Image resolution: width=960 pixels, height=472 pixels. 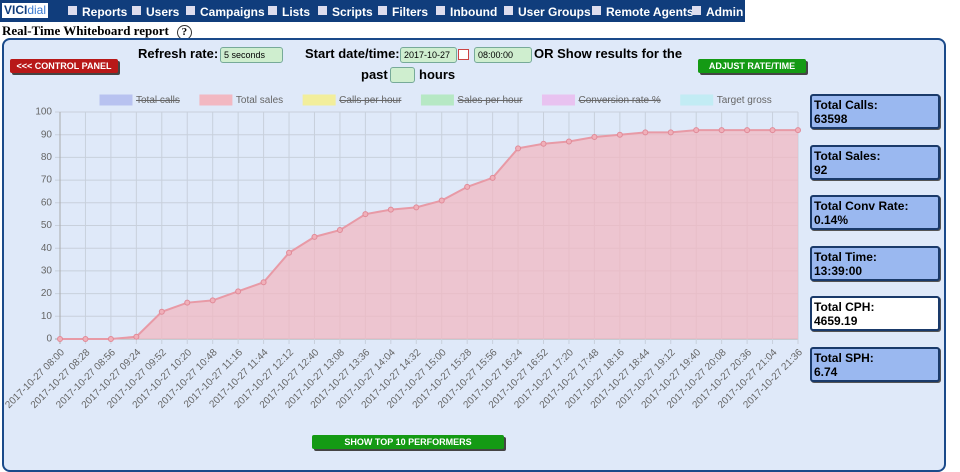 What do you see at coordinates (490, 100) in the screenshot?
I see `legend-label: Sales per hour` at bounding box center [490, 100].